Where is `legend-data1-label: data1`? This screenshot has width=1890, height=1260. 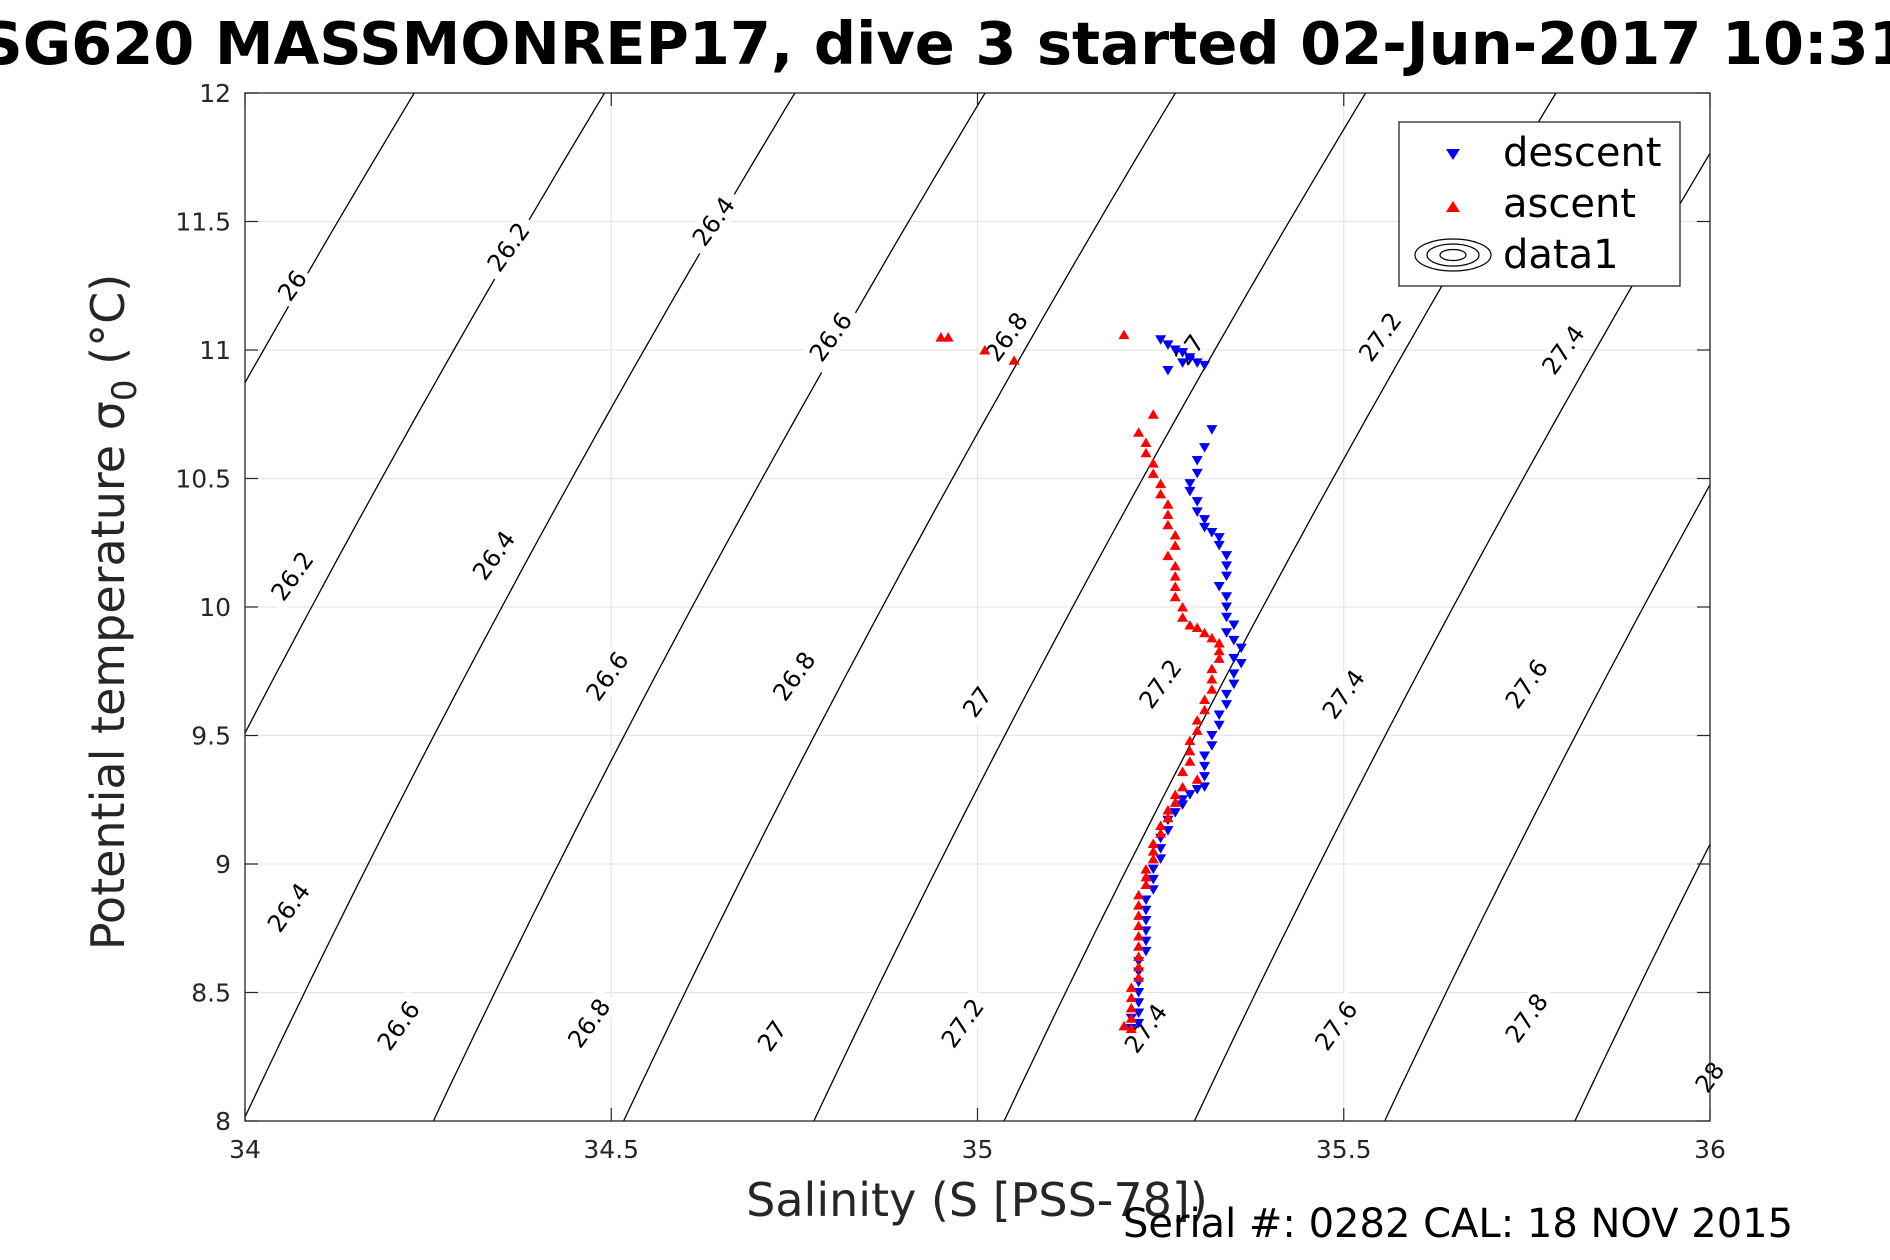
legend-data1-label: data1 is located at coordinates (1561, 255).